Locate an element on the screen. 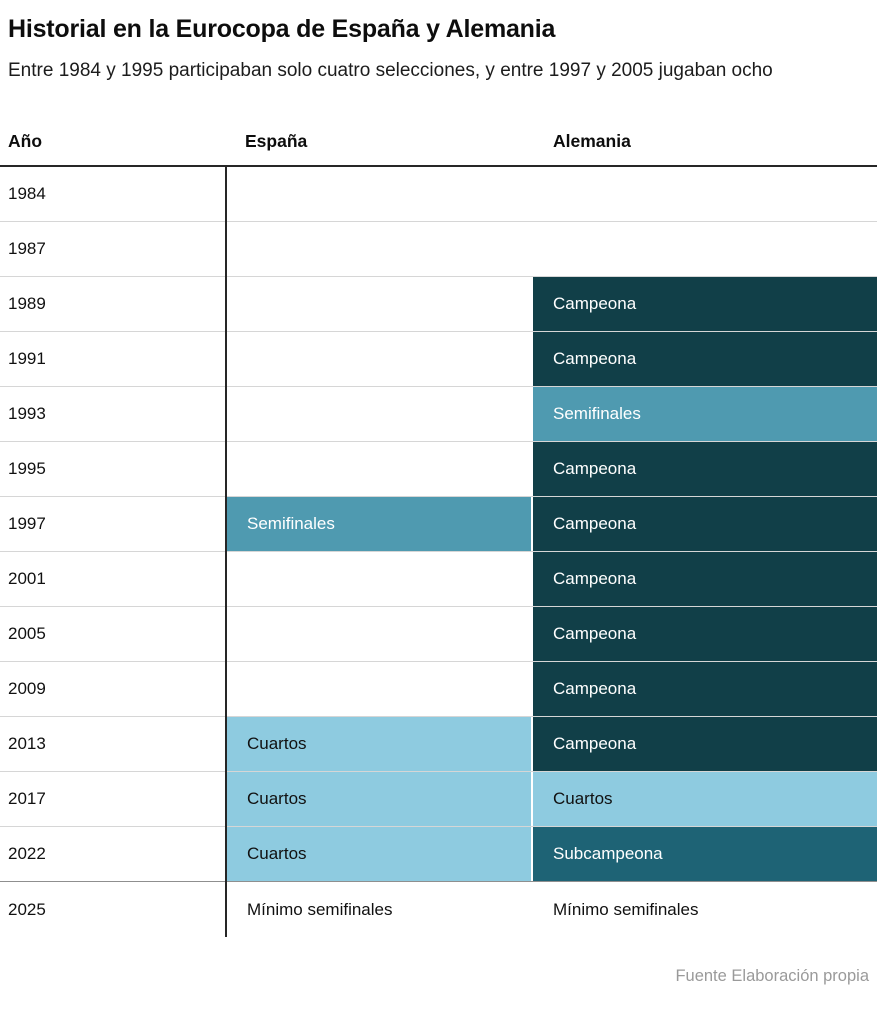 The image size is (877, 1024). table-row-1989: 1989 Campeona is located at coordinates (438, 304).